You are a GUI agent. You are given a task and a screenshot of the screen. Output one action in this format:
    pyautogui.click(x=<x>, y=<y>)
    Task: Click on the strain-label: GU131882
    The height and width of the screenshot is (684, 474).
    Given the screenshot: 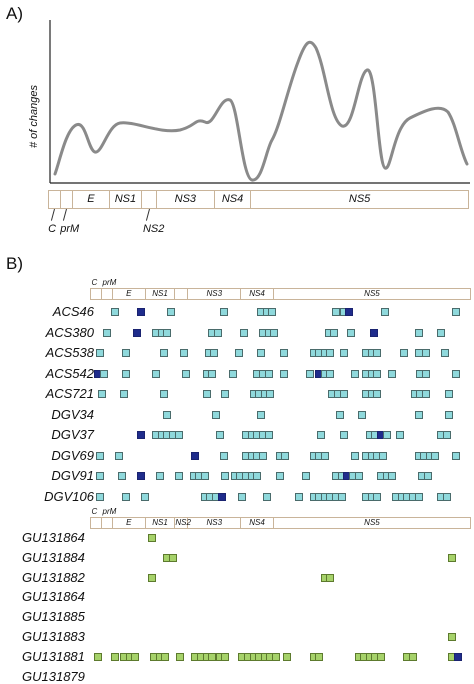 What is the action you would take?
    pyautogui.click(x=53, y=577)
    